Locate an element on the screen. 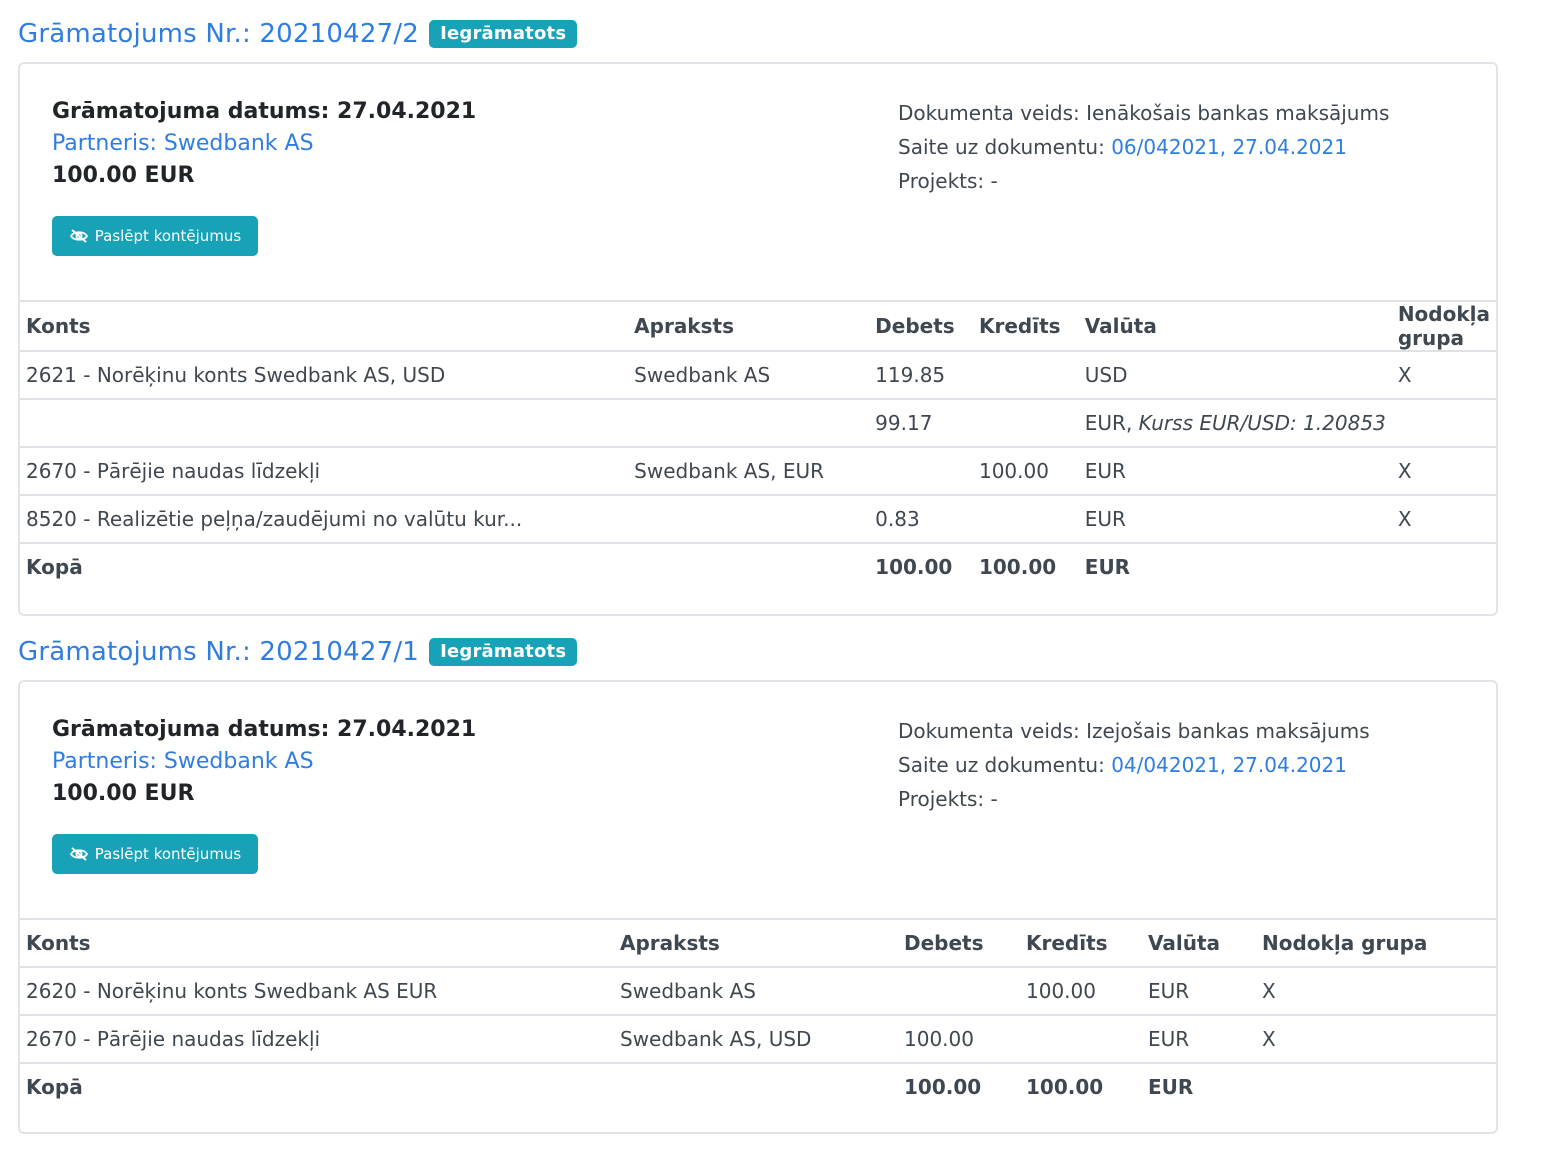 The image size is (1546, 1150). document-link: 06/042021, 27.04.2021 is located at coordinates (1229, 147).